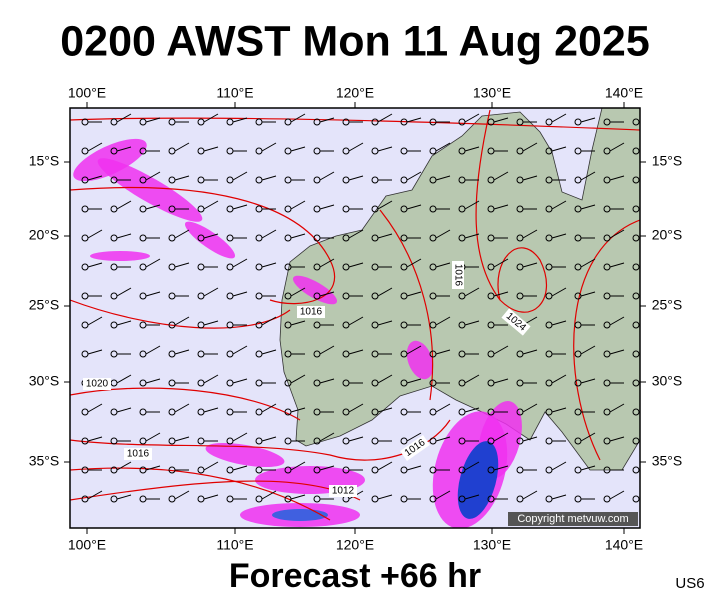  What do you see at coordinates (573, 519) in the screenshot?
I see `copyright-box` at bounding box center [573, 519].